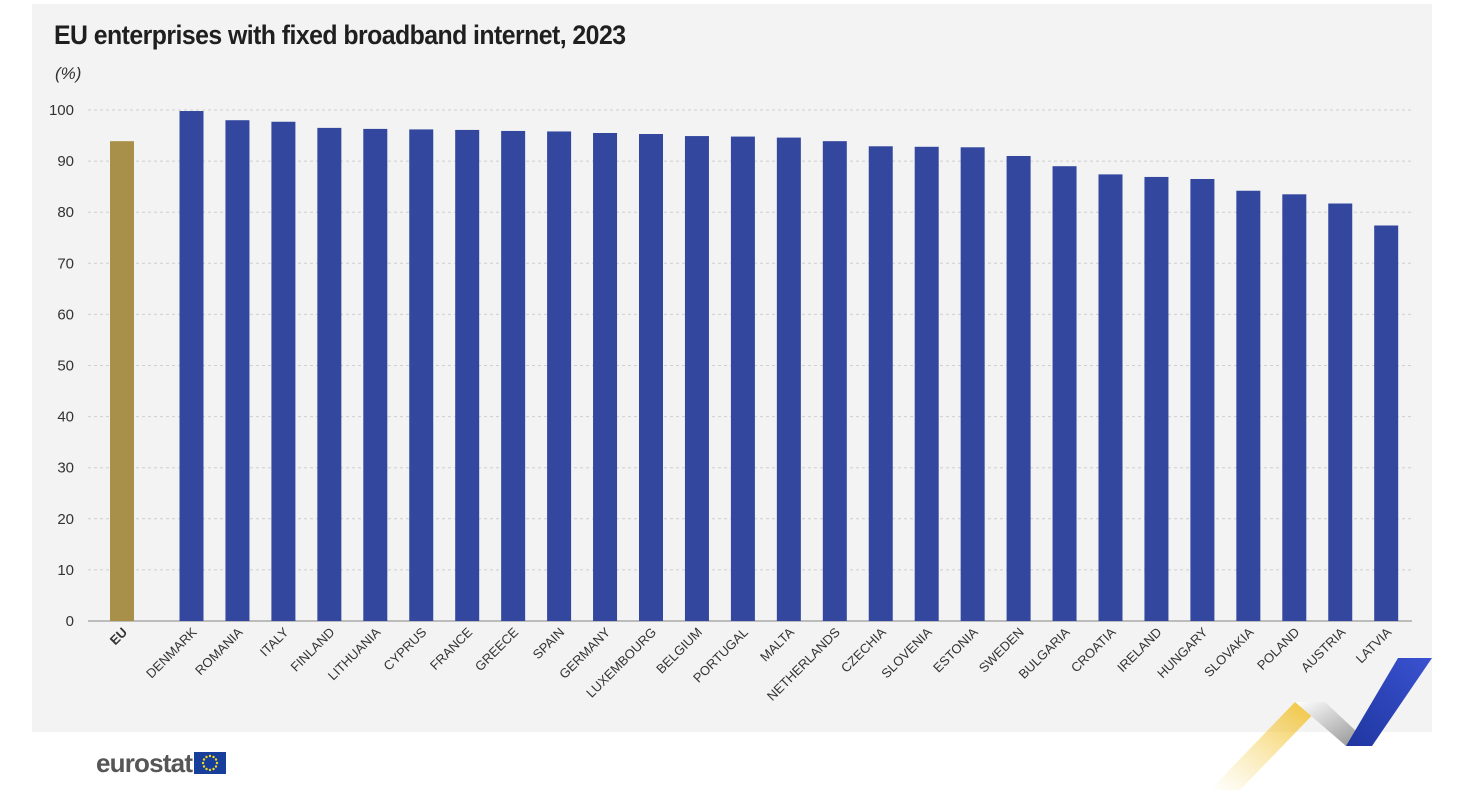 The image size is (1478, 800). Describe the element at coordinates (1093, 649) in the screenshot. I see `x-tick-label: CROATIA` at that location.